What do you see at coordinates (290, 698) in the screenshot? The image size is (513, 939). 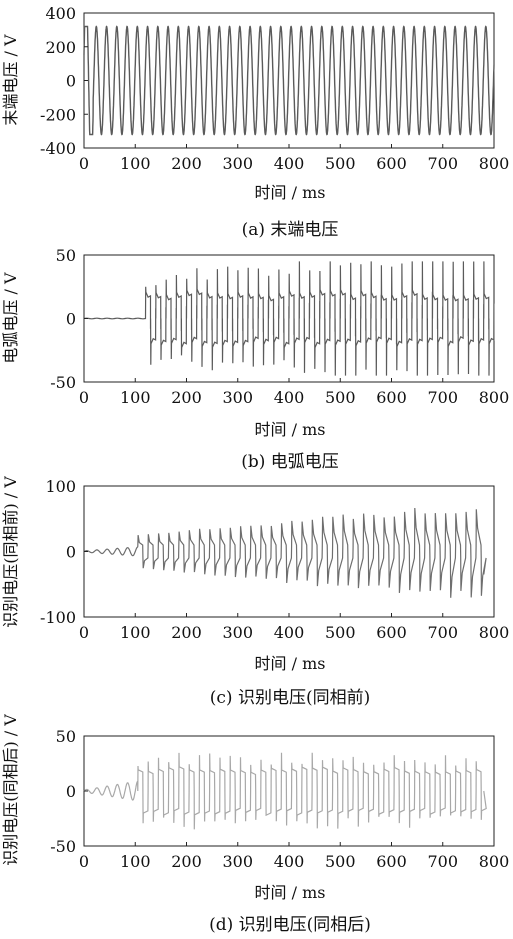 I see `panel-c-caption: (c) 识别电压(同相前)` at bounding box center [290, 698].